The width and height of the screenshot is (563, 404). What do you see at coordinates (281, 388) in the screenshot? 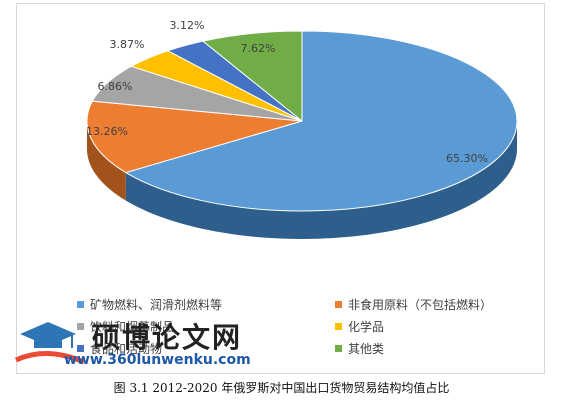
I see `figure-caption: 图 3.1 2012-2020 年俄罗斯对中国出口货物贸易结构均值占比` at bounding box center [281, 388].